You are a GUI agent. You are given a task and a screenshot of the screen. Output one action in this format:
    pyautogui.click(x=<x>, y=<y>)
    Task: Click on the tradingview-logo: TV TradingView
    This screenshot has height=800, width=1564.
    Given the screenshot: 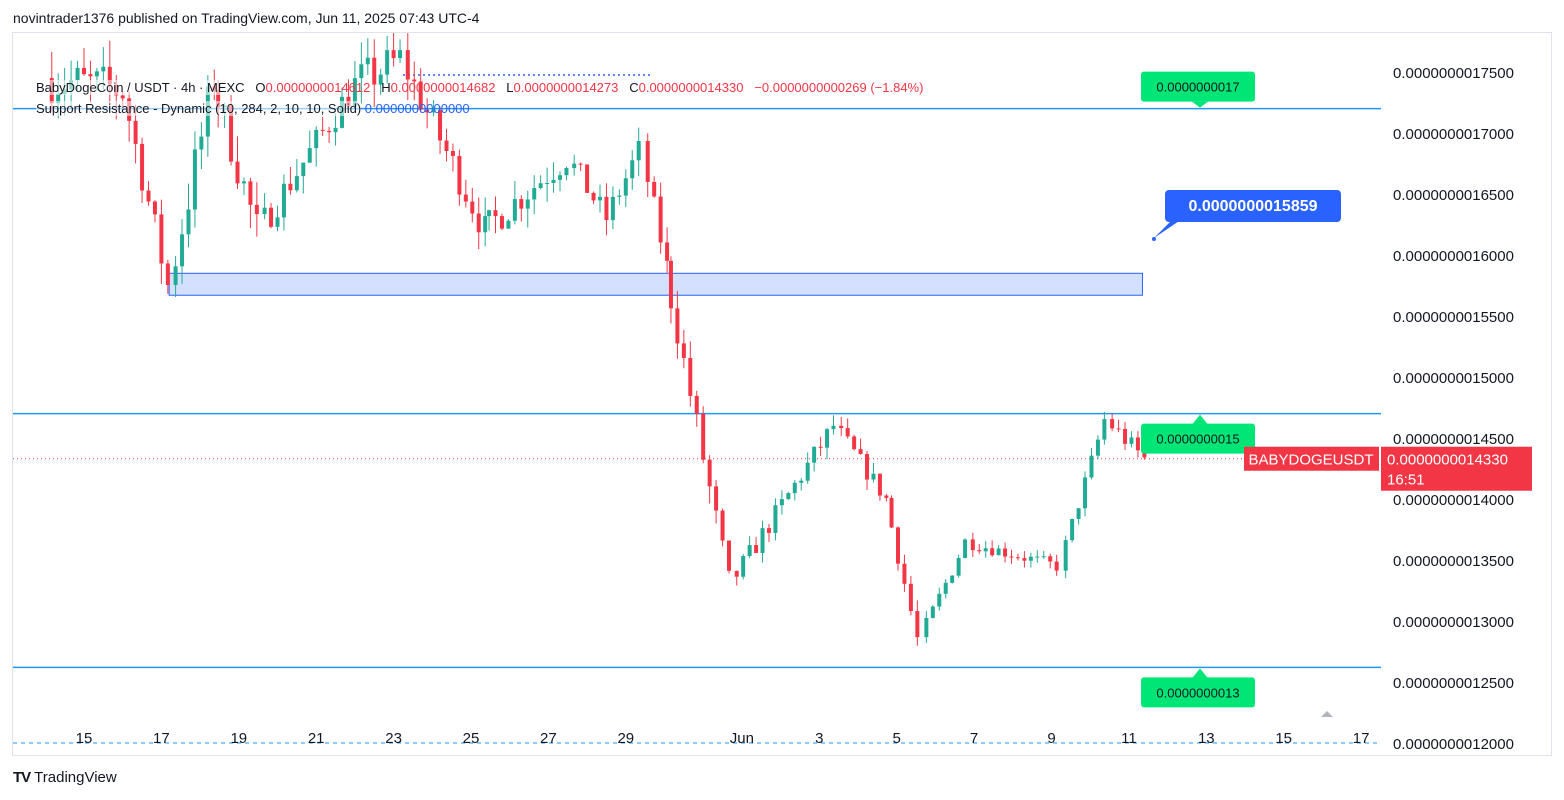 What is the action you would take?
    pyautogui.click(x=65, y=777)
    